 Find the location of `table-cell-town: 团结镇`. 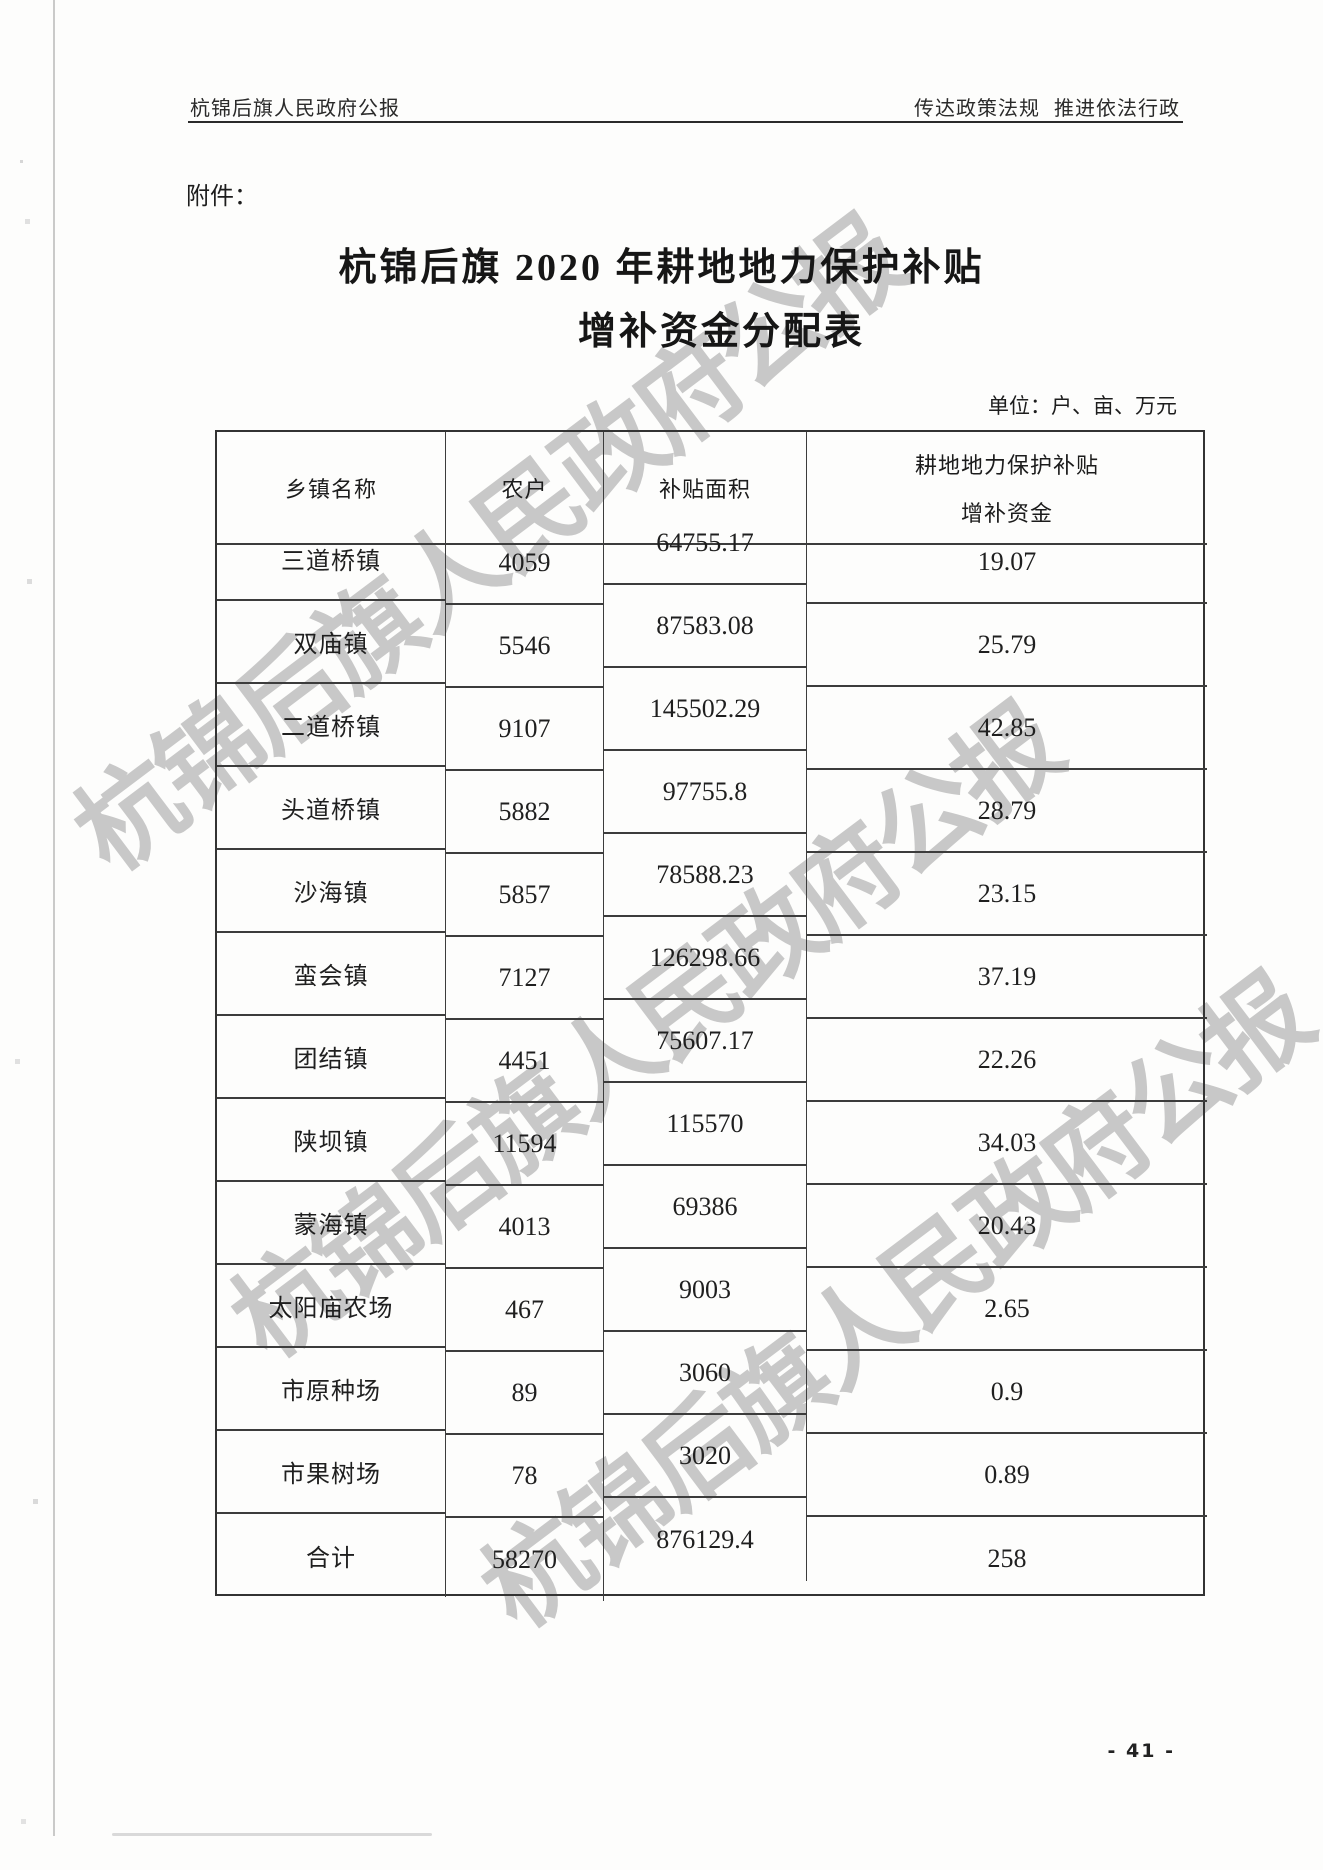

table-cell-town: 团结镇 is located at coordinates (331, 1057).